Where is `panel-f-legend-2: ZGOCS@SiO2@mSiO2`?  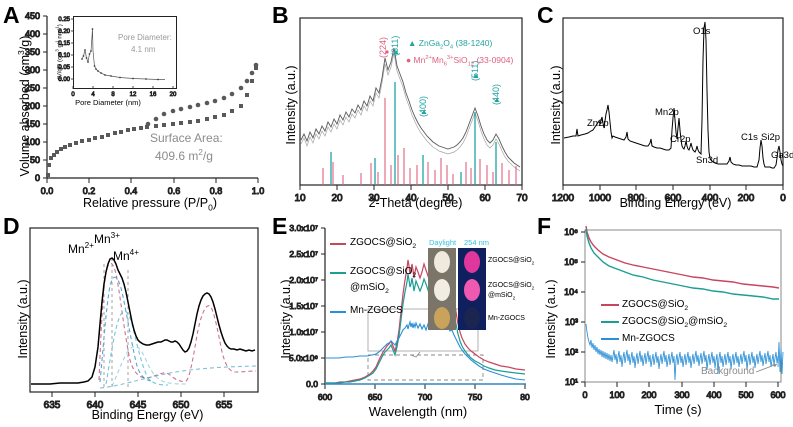 panel-f-legend-2: ZGOCS@SiO2@mSiO2 is located at coordinates (675, 322).